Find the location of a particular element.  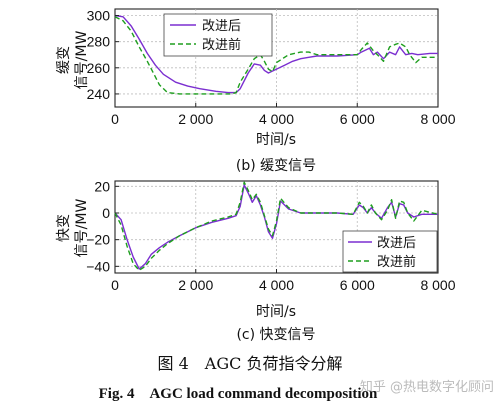

panel-b-xlabel: 时间/s is located at coordinates (276, 140).